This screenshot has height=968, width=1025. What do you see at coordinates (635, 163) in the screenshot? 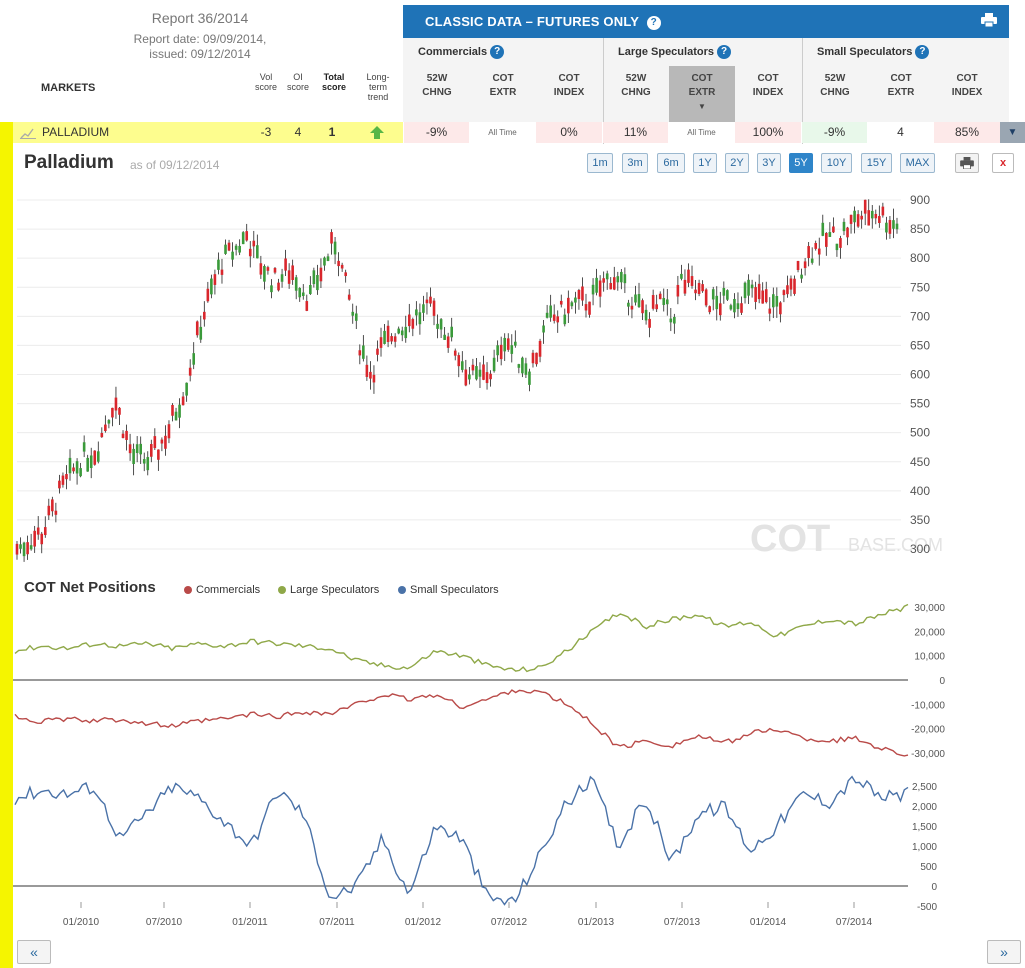
I see `range-3m-button: 3m` at bounding box center [635, 163].